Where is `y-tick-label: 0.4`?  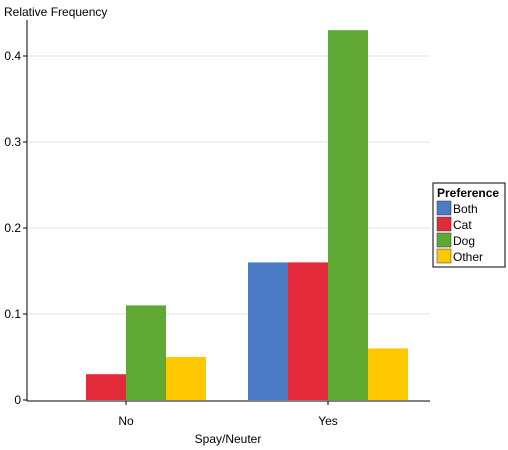 y-tick-label: 0.4 is located at coordinates (12, 56).